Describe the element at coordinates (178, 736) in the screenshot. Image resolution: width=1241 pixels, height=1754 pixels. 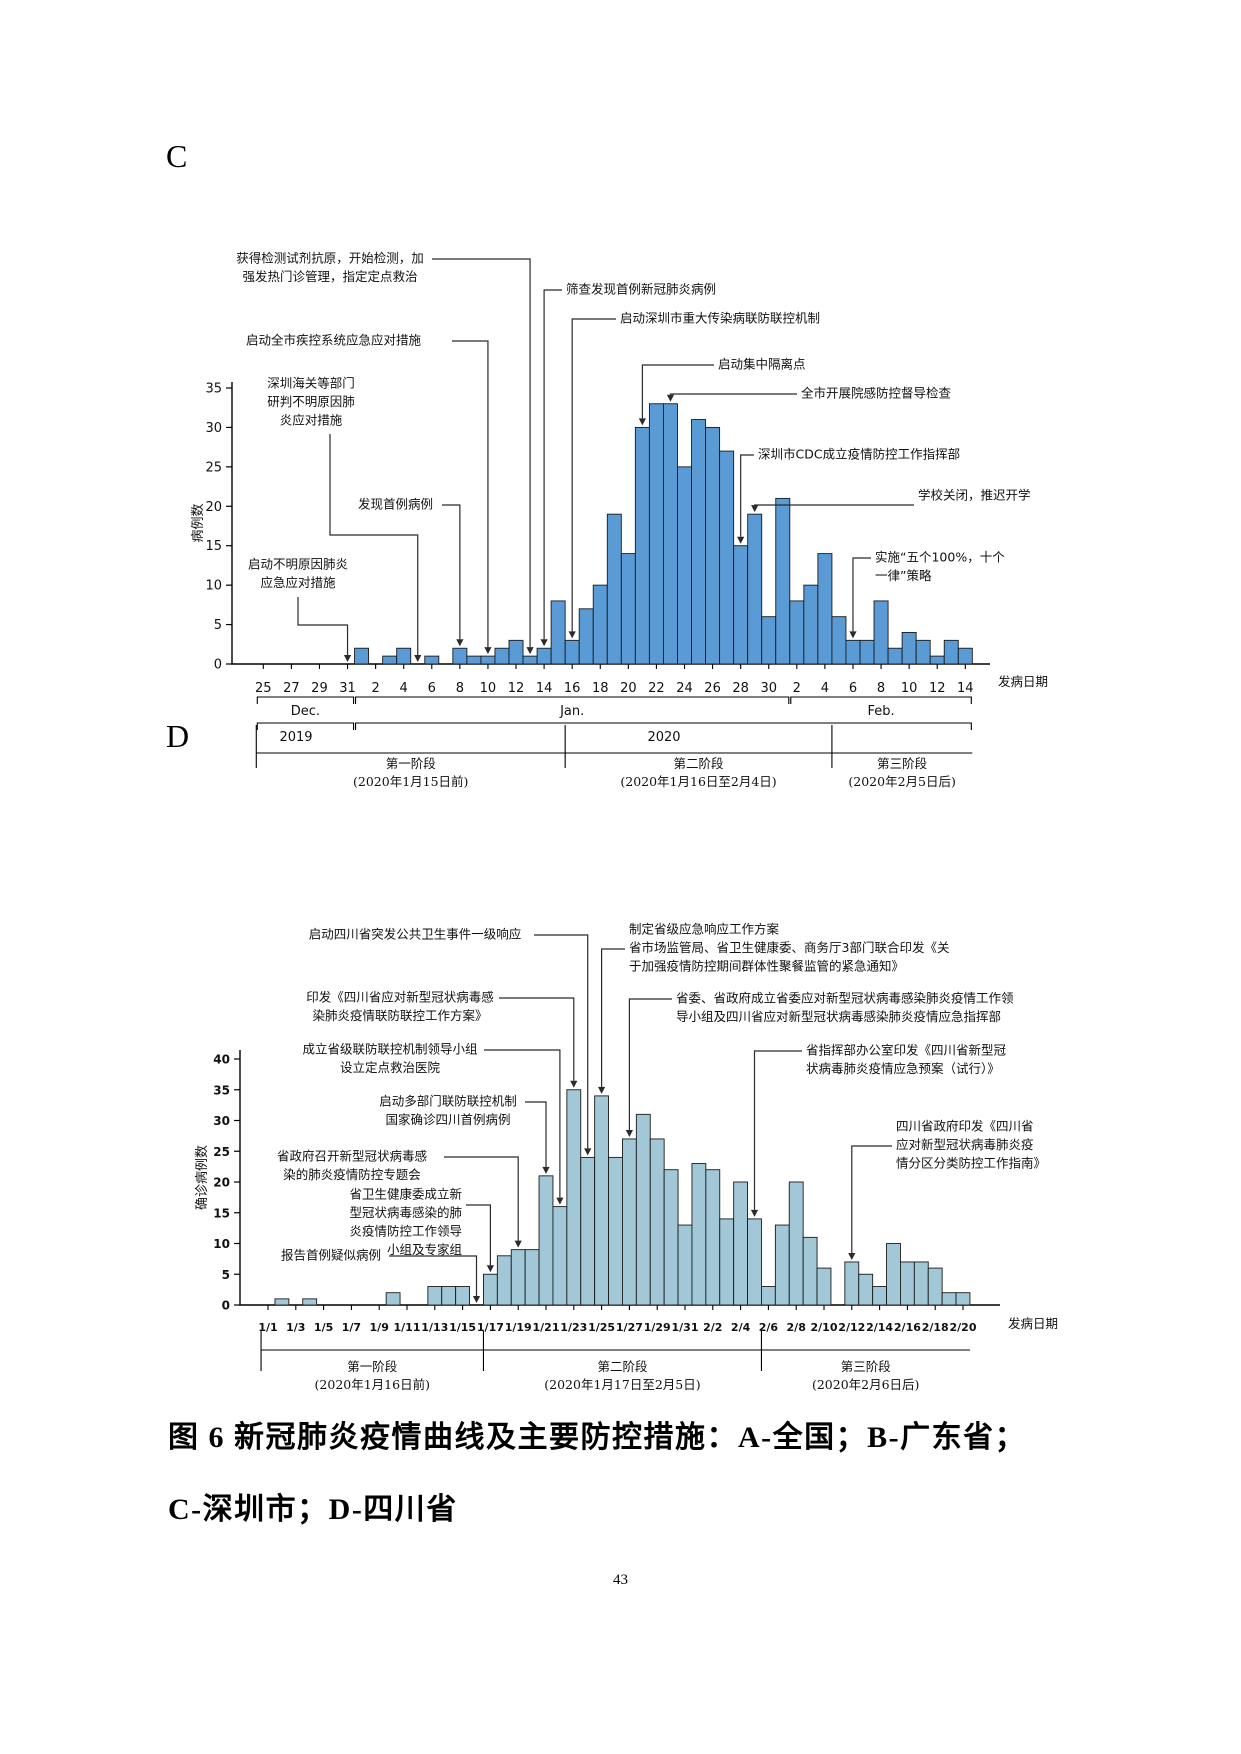
I see `panel-label-d: D` at that location.